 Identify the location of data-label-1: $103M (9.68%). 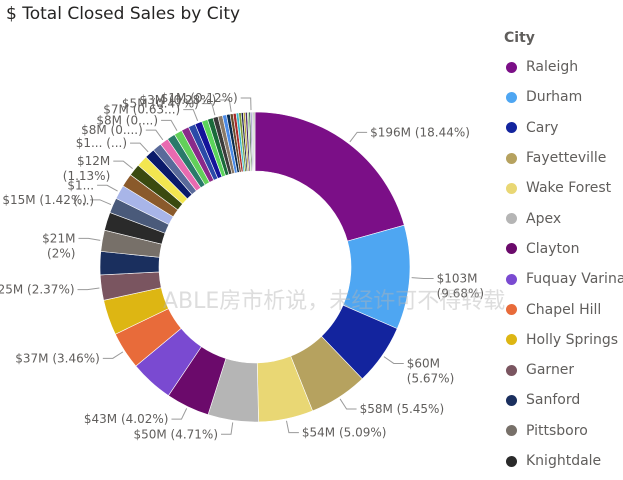
(460, 285).